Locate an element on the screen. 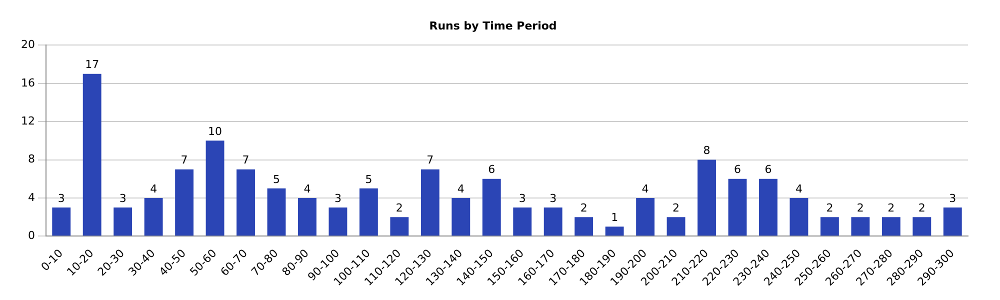 Image resolution: width=1000 pixels, height=300 pixels. y-tick-label: 8 is located at coordinates (31, 159).